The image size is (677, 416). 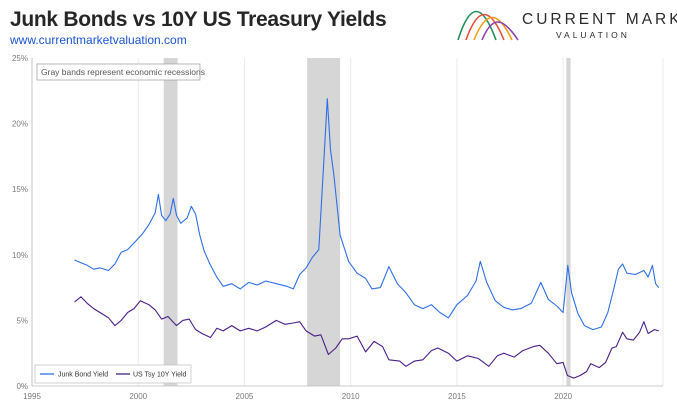 I want to click on annotation-box: Gray bands represent economic recessions, so click(x=120, y=72).